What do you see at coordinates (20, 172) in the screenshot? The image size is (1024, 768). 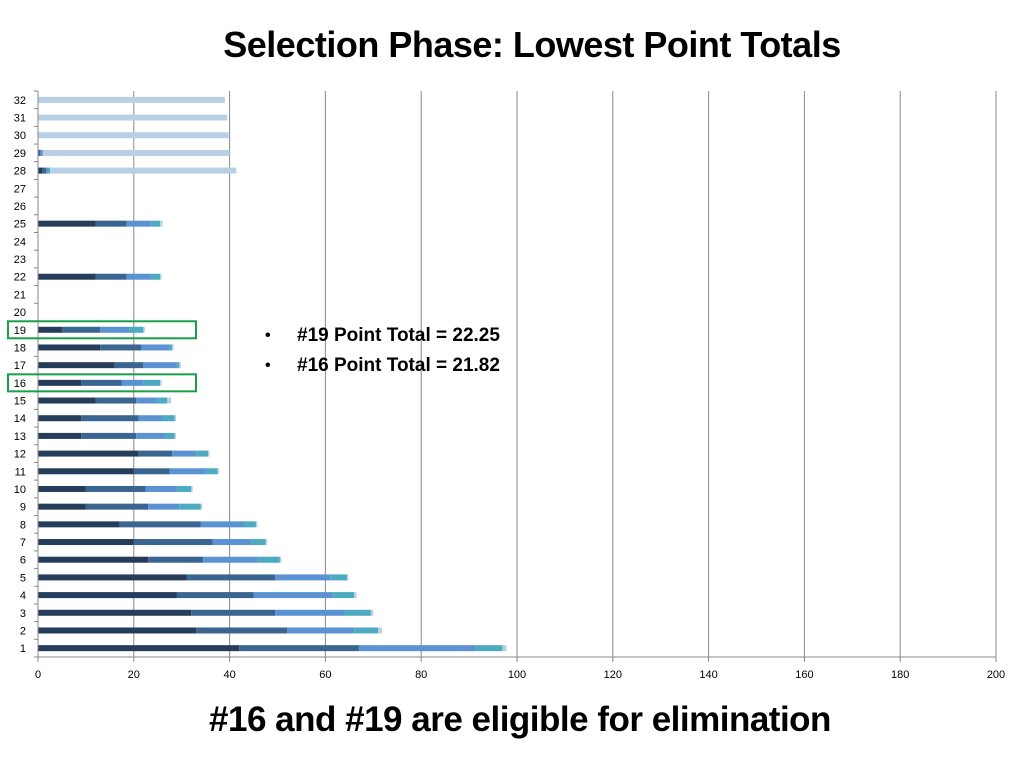 I see `y-tick-label: 28` at bounding box center [20, 172].